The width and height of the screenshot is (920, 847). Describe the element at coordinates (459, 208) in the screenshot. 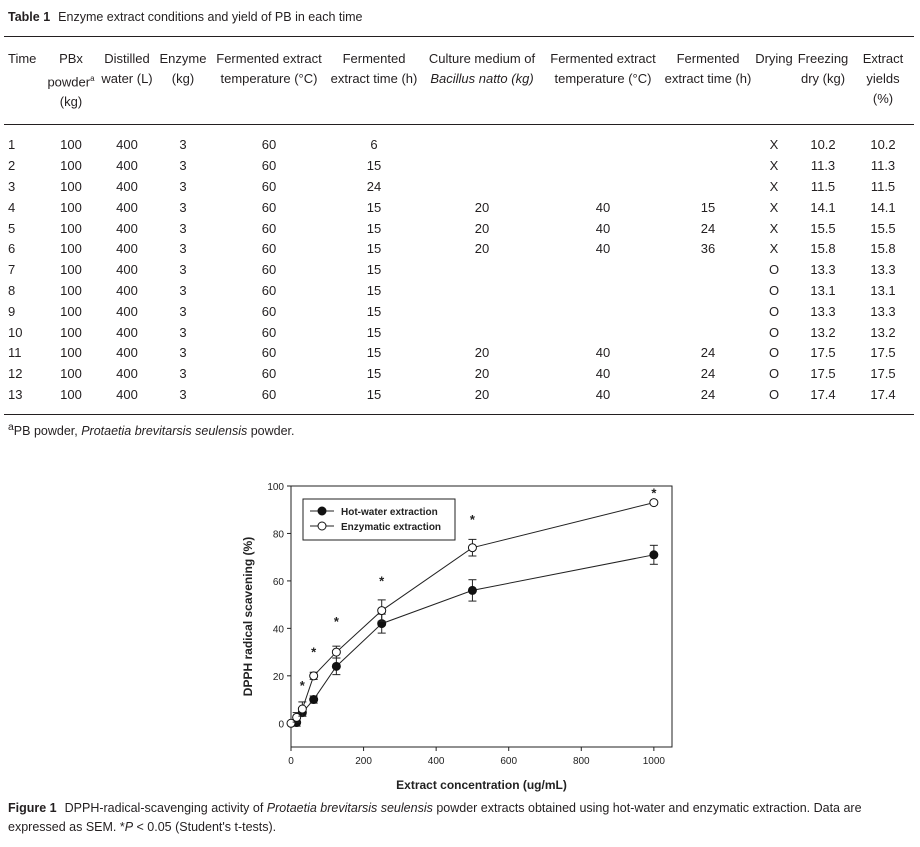

I see `table-row: 4 100 400 3 60 15 20 40 15 X 14.1 14.1` at that location.